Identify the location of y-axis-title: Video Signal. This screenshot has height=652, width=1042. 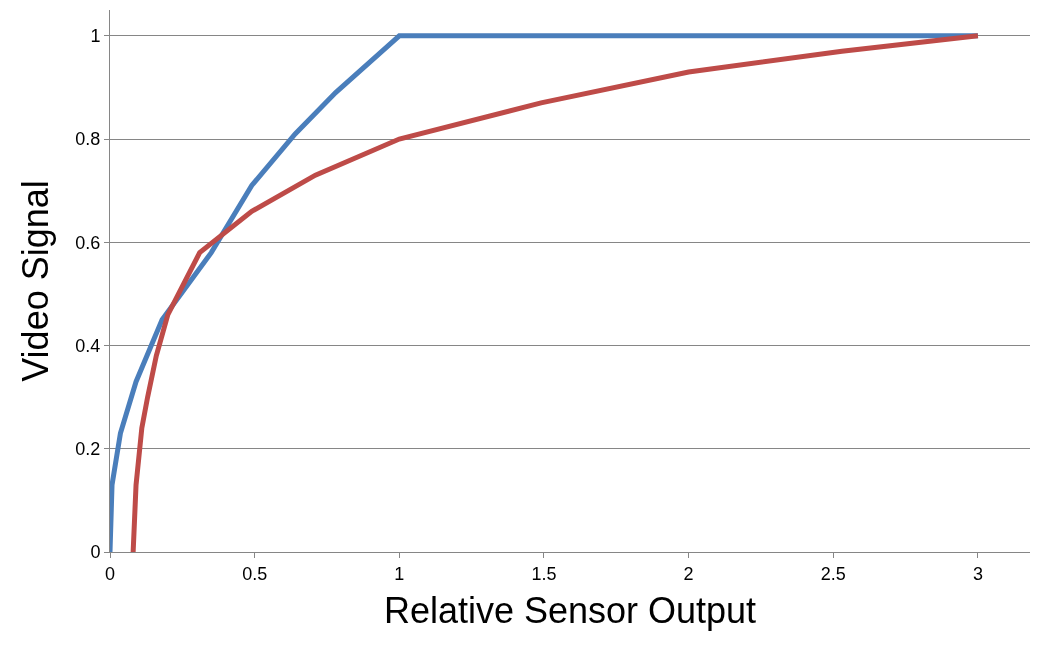
(36, 281).